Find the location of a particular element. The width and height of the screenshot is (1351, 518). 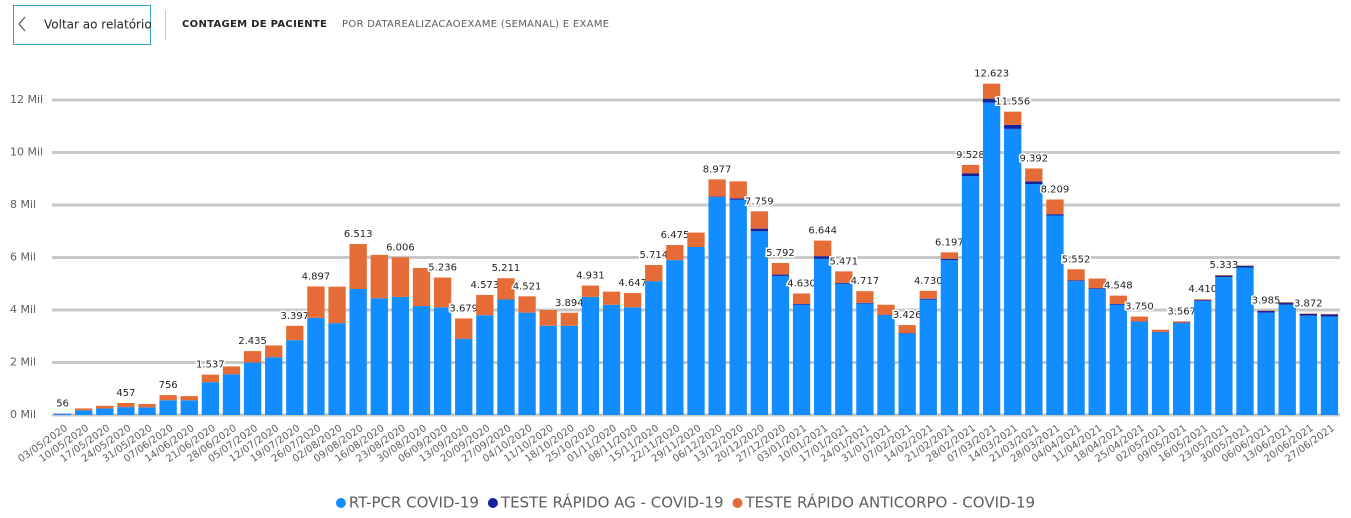

total-label: 756 is located at coordinates (168, 385).